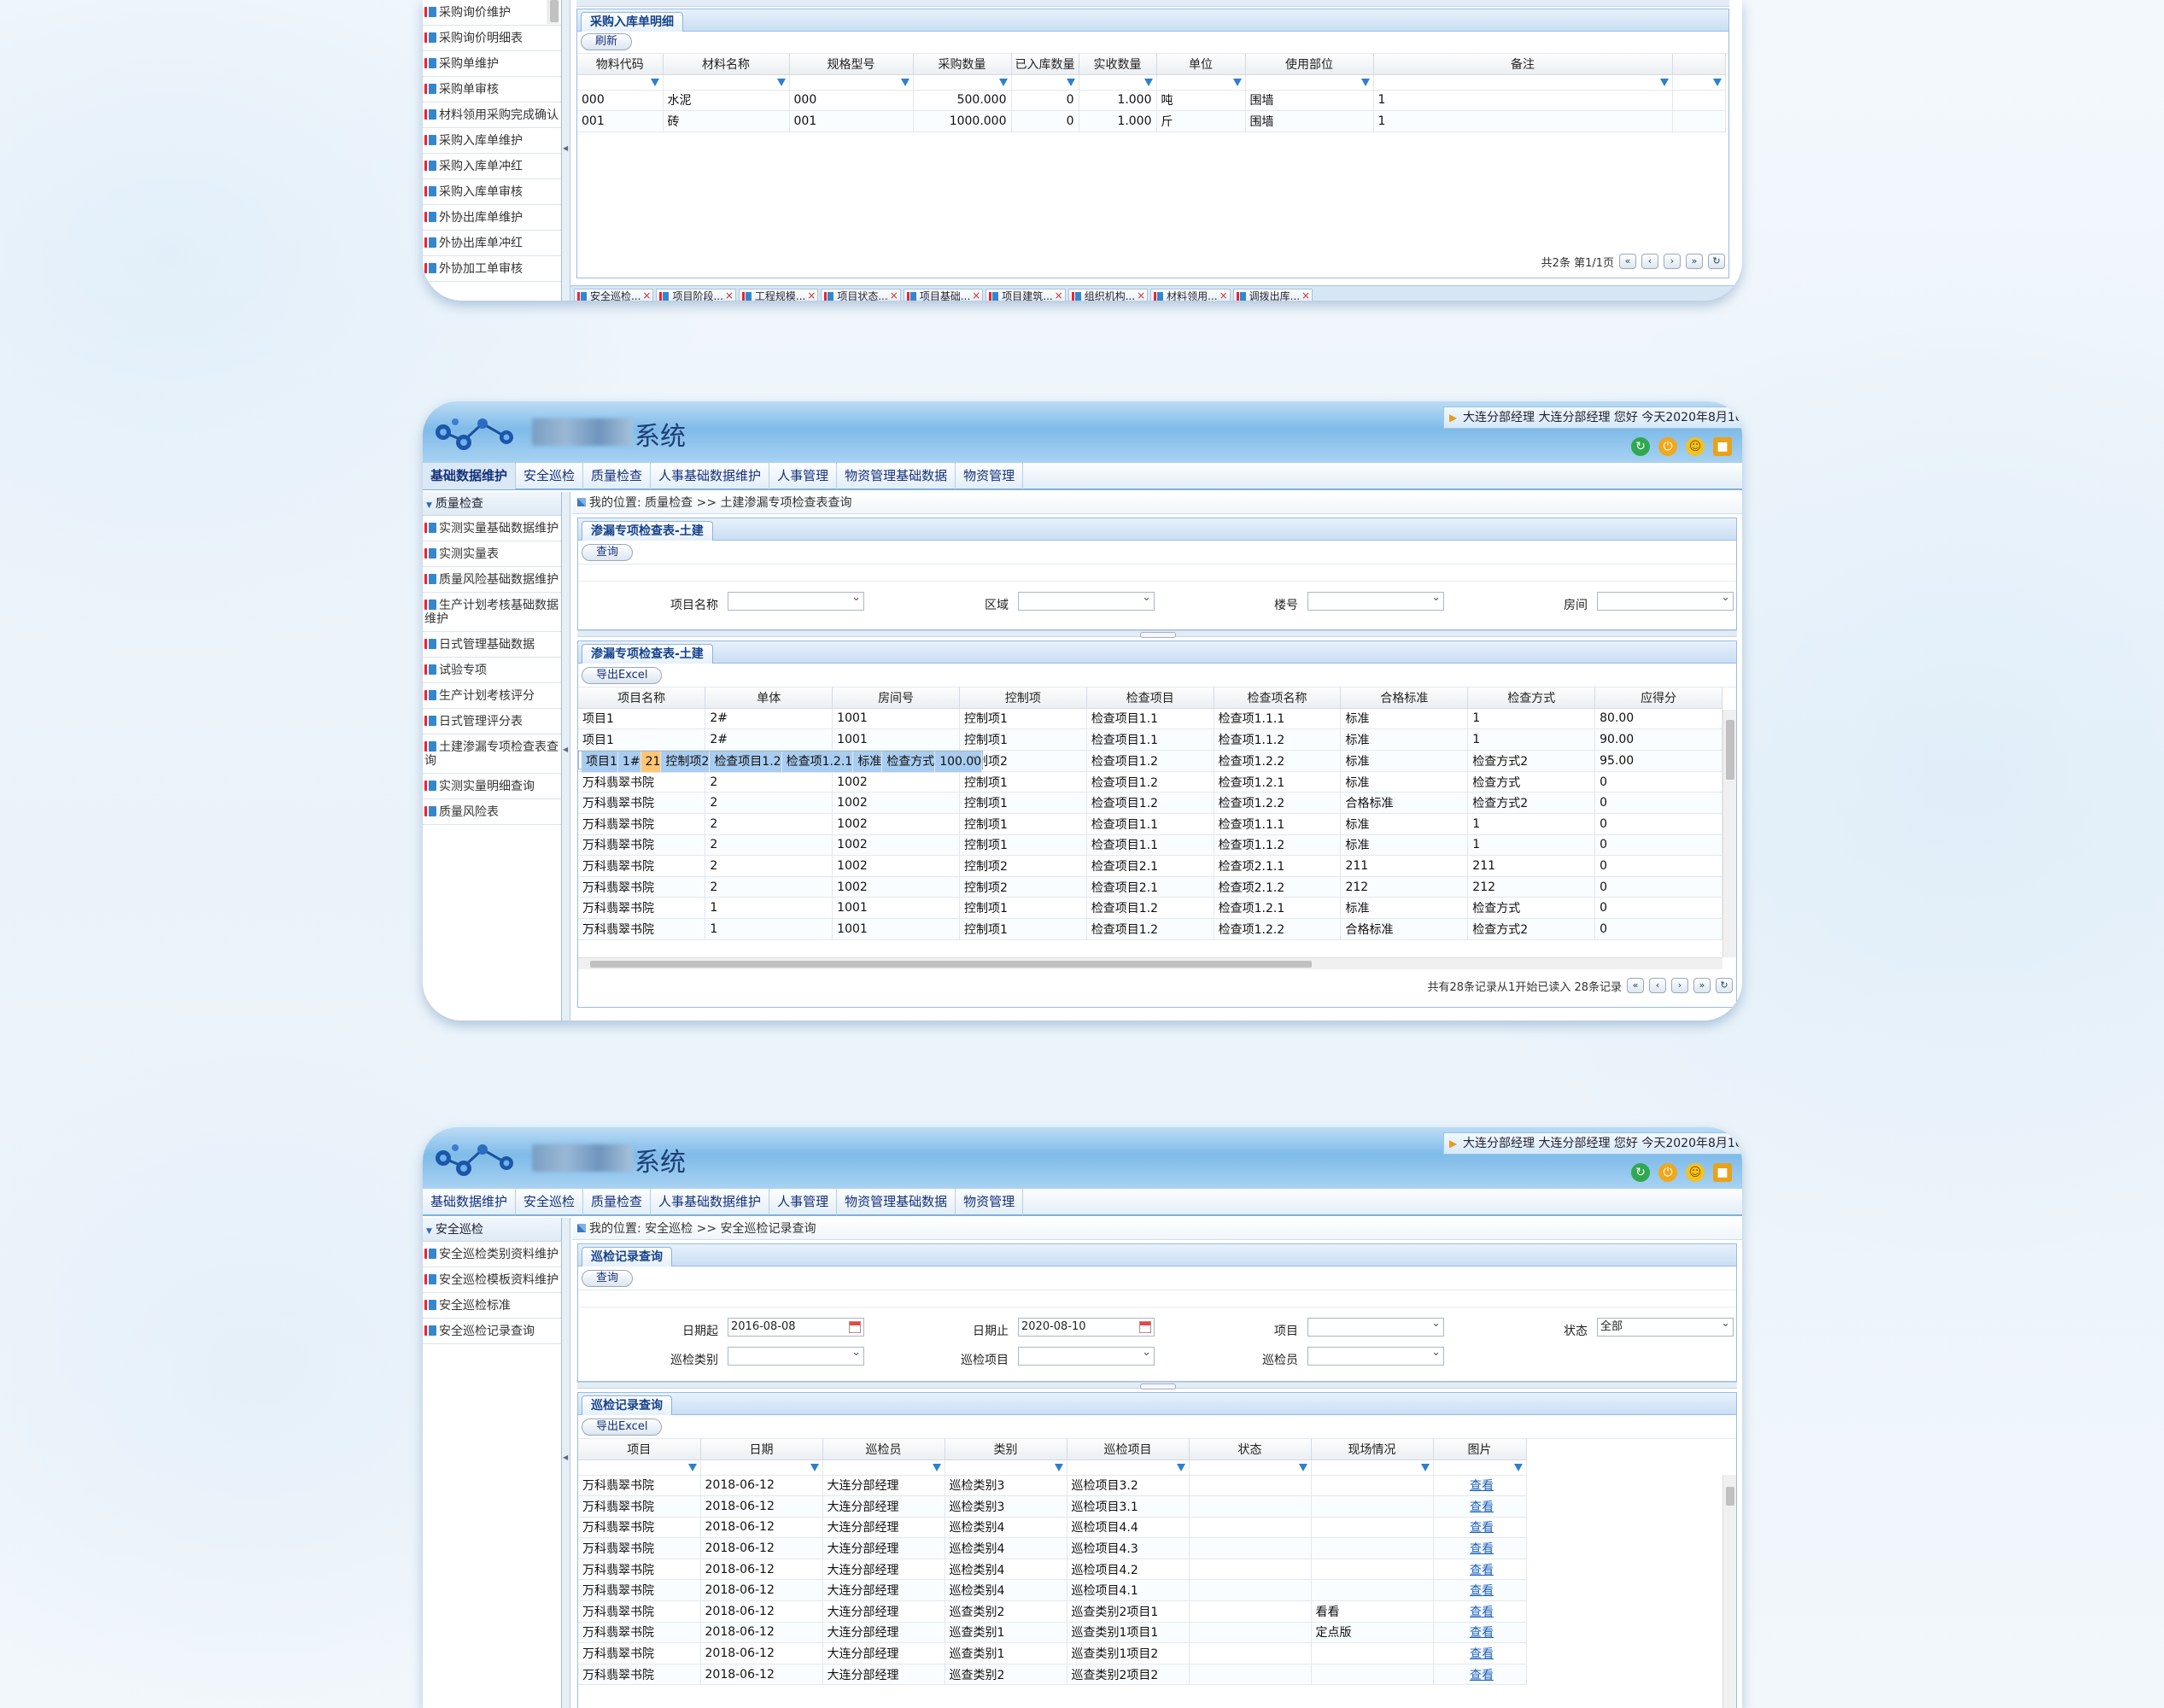 This screenshot has width=2164, height=1708. What do you see at coordinates (492, 269) in the screenshot?
I see `sidebar-item: 外协加工单审核` at bounding box center [492, 269].